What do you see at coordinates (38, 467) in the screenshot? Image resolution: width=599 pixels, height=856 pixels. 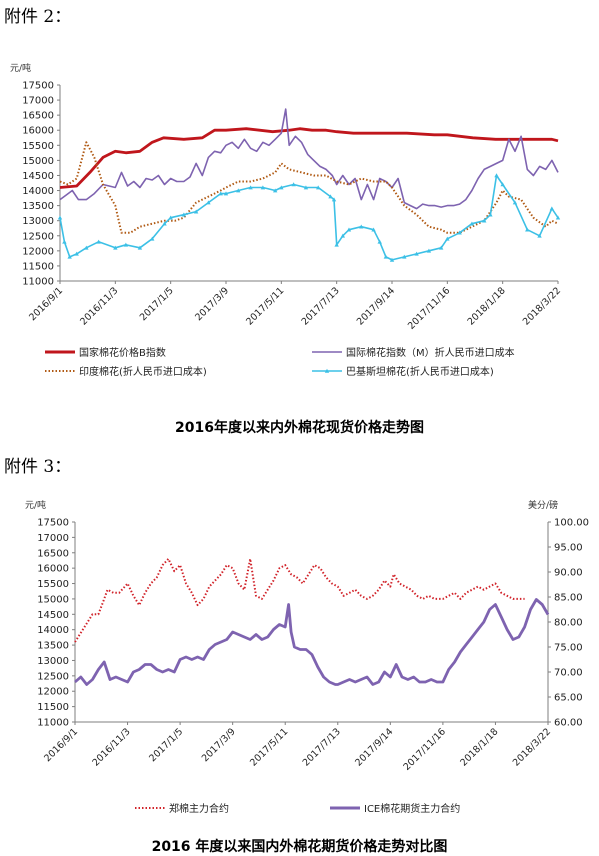 I see `attachment-3-label: 附件 3：` at bounding box center [38, 467].